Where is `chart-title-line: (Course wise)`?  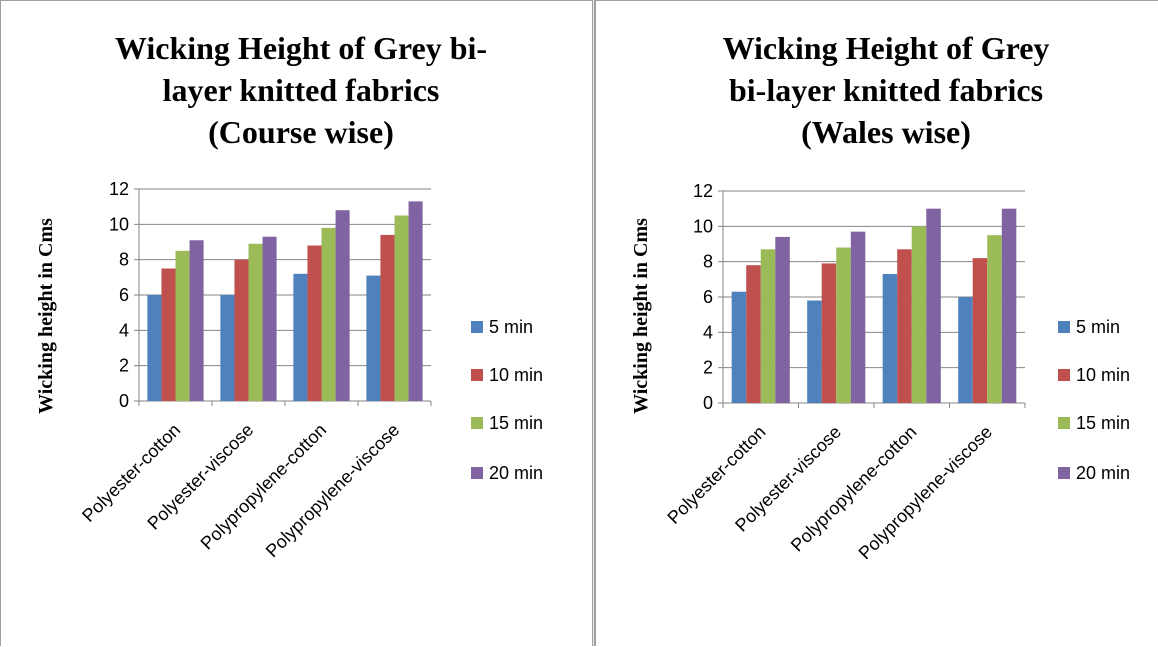 chart-title-line: (Course wise) is located at coordinates (301, 132).